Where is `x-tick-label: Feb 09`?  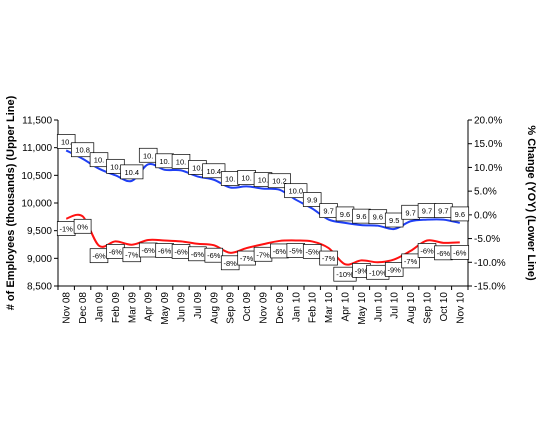
x-tick-label: Feb 09 is located at coordinates (116, 308).